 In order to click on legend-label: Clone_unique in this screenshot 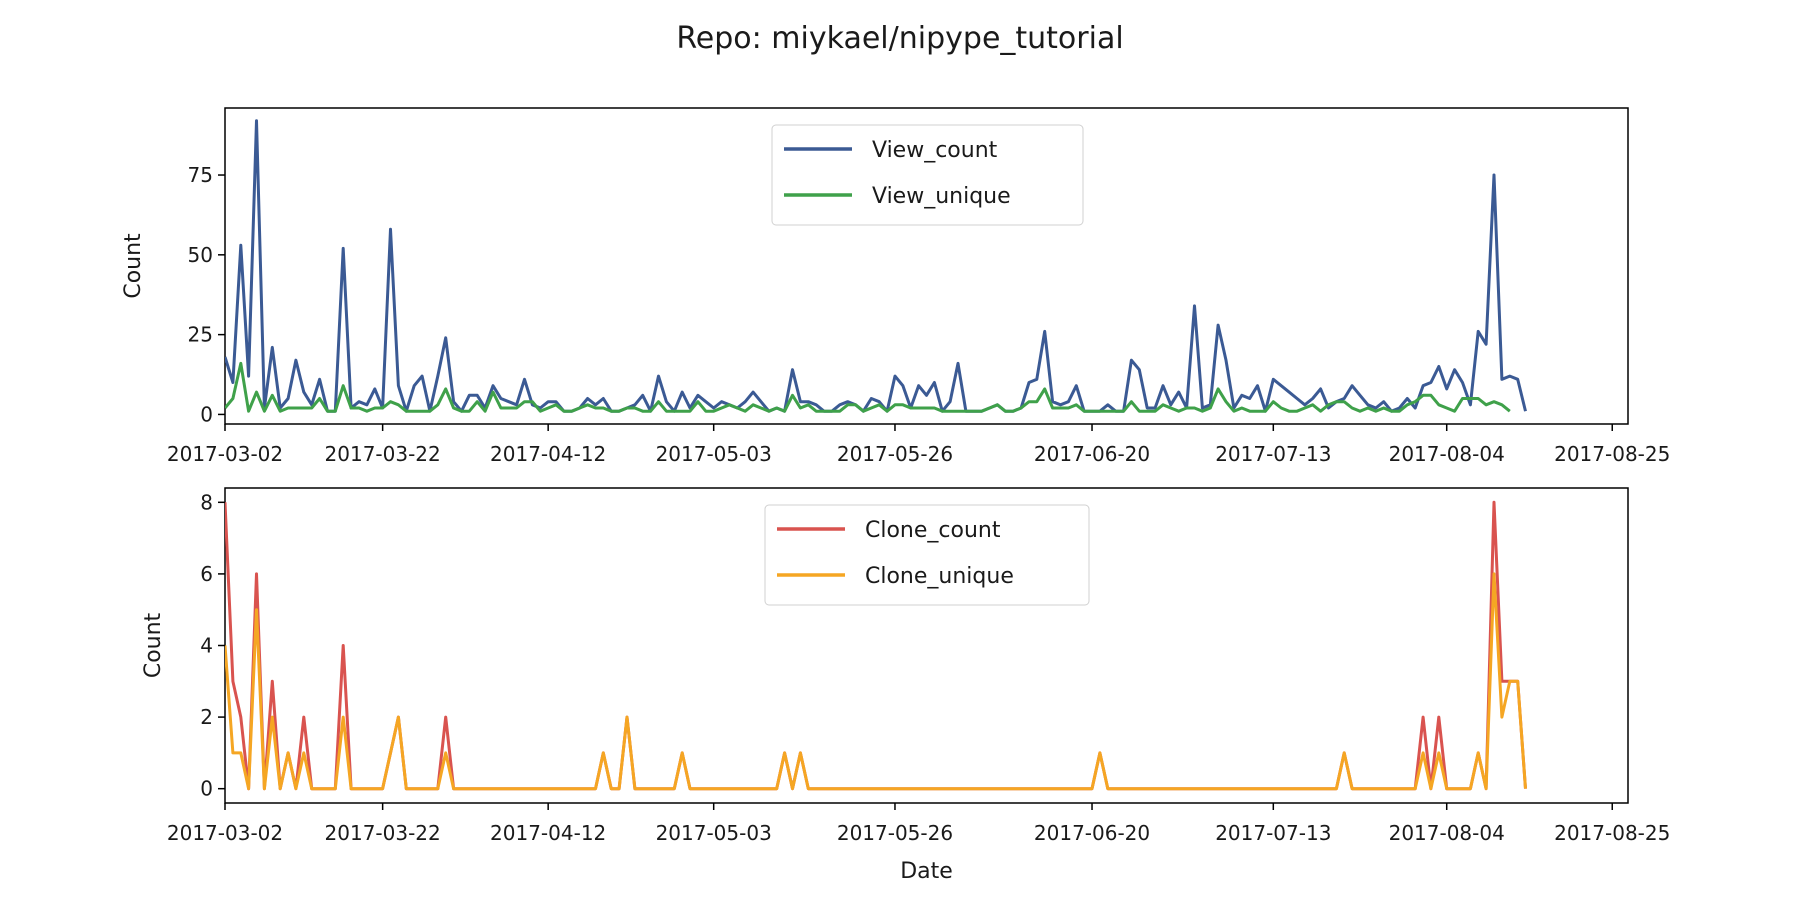, I will do `click(939, 576)`.